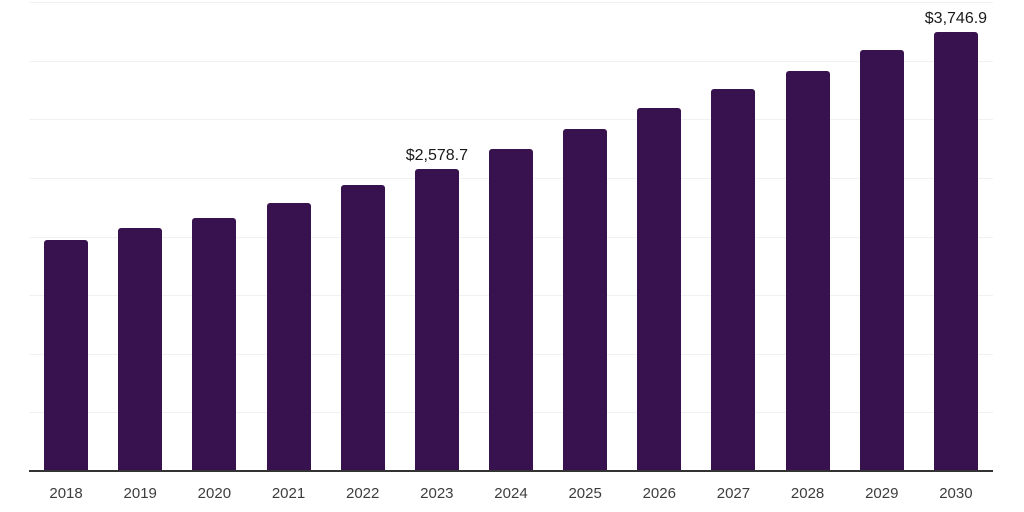 The height and width of the screenshot is (512, 1024). I want to click on bar-2026, so click(659, 289).